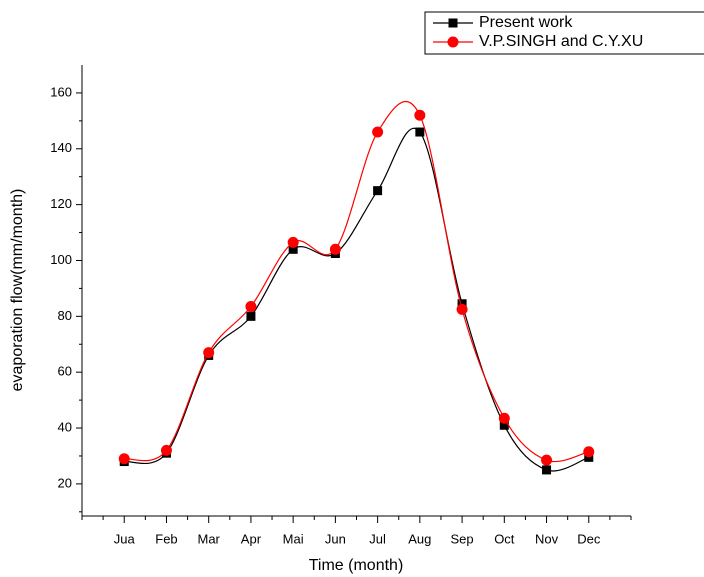 This screenshot has width=704, height=577. I want to click on x-tick-label: Jun, so click(335, 538).